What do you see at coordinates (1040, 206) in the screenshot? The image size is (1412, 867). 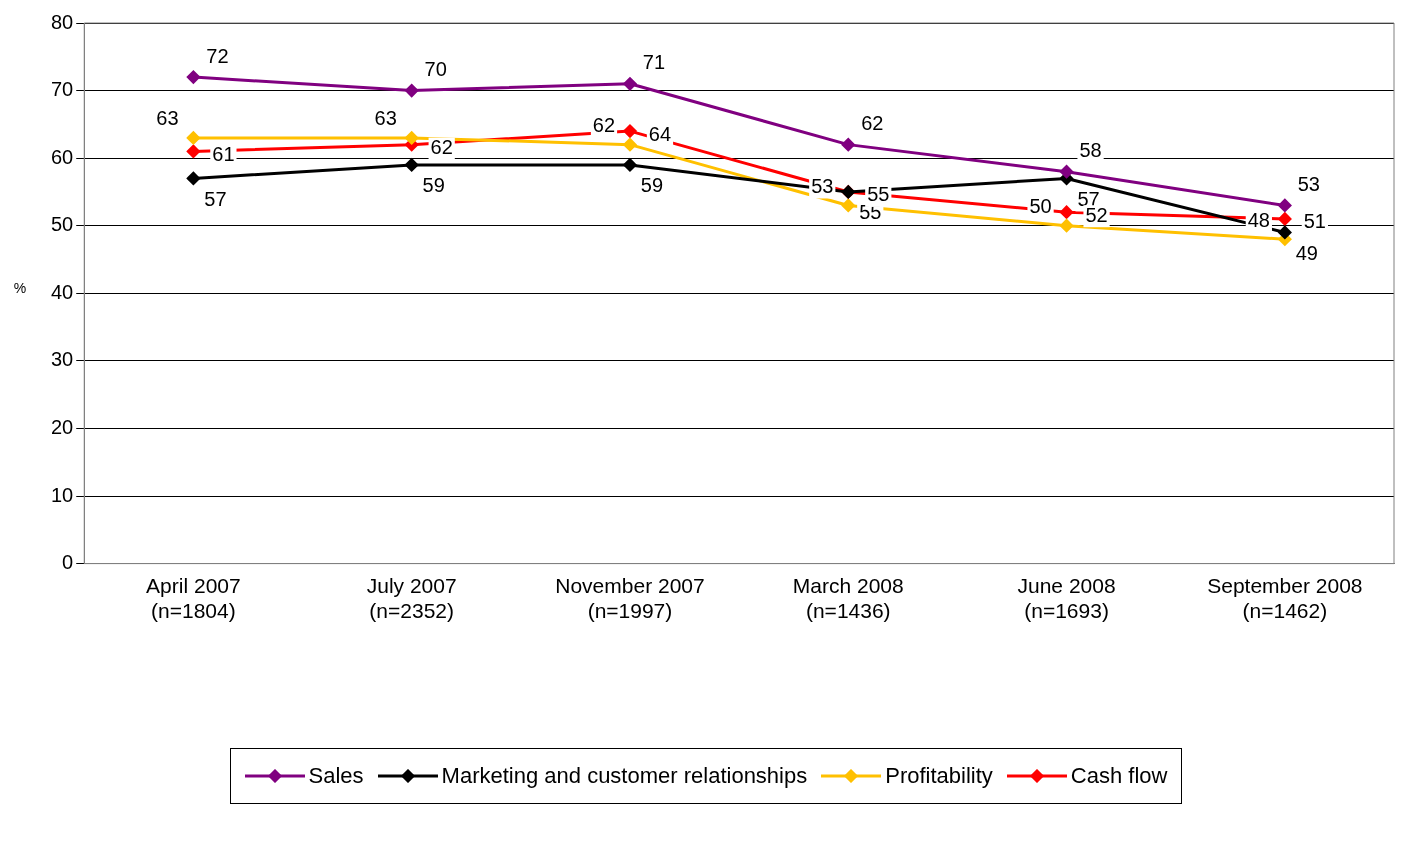 I see `data-label: 50` at bounding box center [1040, 206].